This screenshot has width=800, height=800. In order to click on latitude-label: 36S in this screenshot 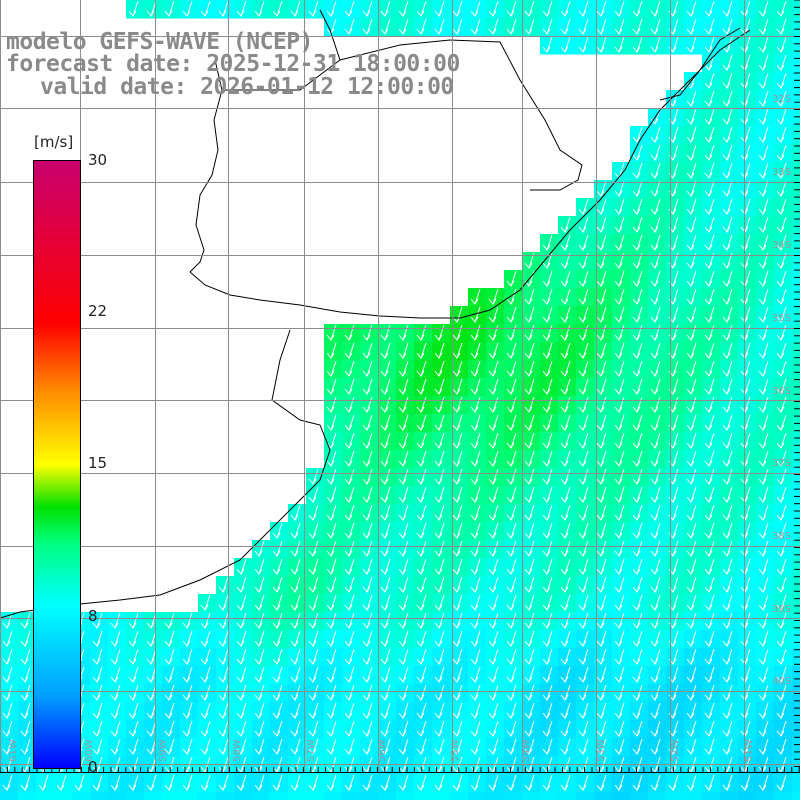, I will do `click(781, 391)`.